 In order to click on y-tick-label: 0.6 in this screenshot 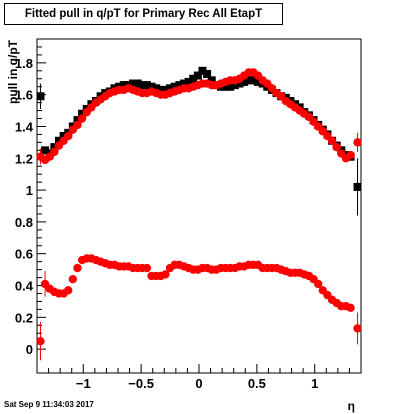, I will do `click(24, 254)`.